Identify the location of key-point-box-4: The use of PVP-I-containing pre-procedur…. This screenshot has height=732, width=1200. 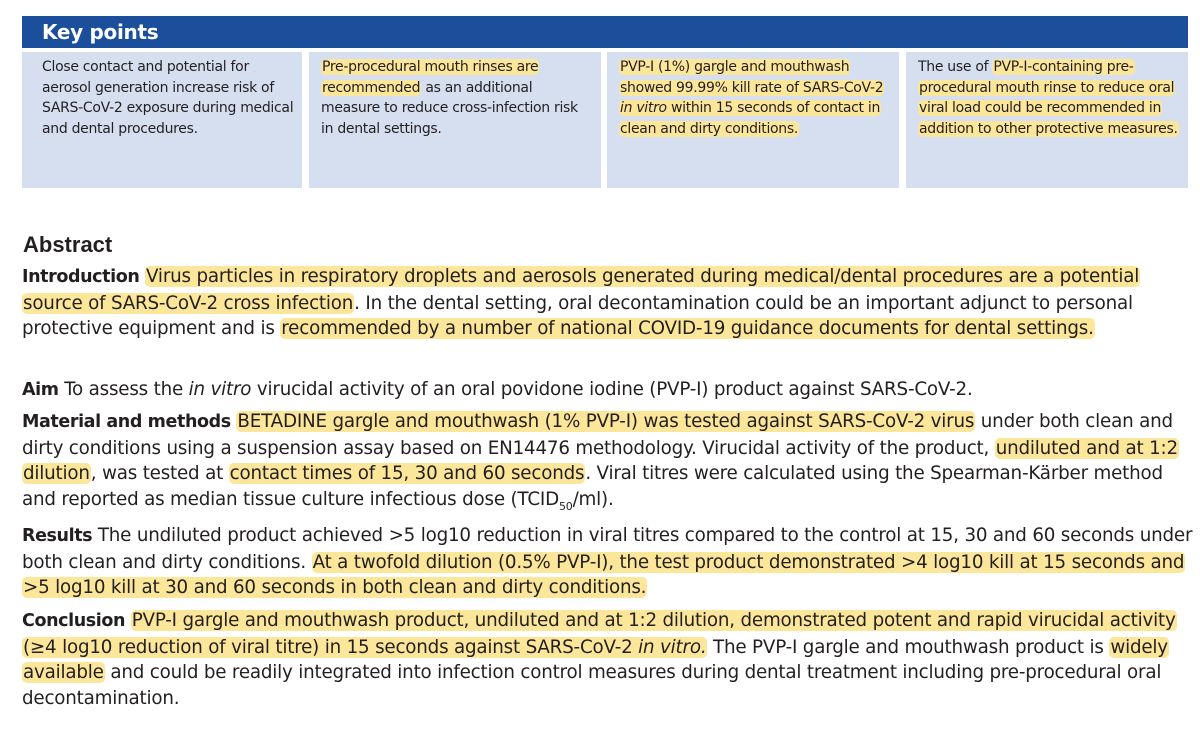
(1047, 120).